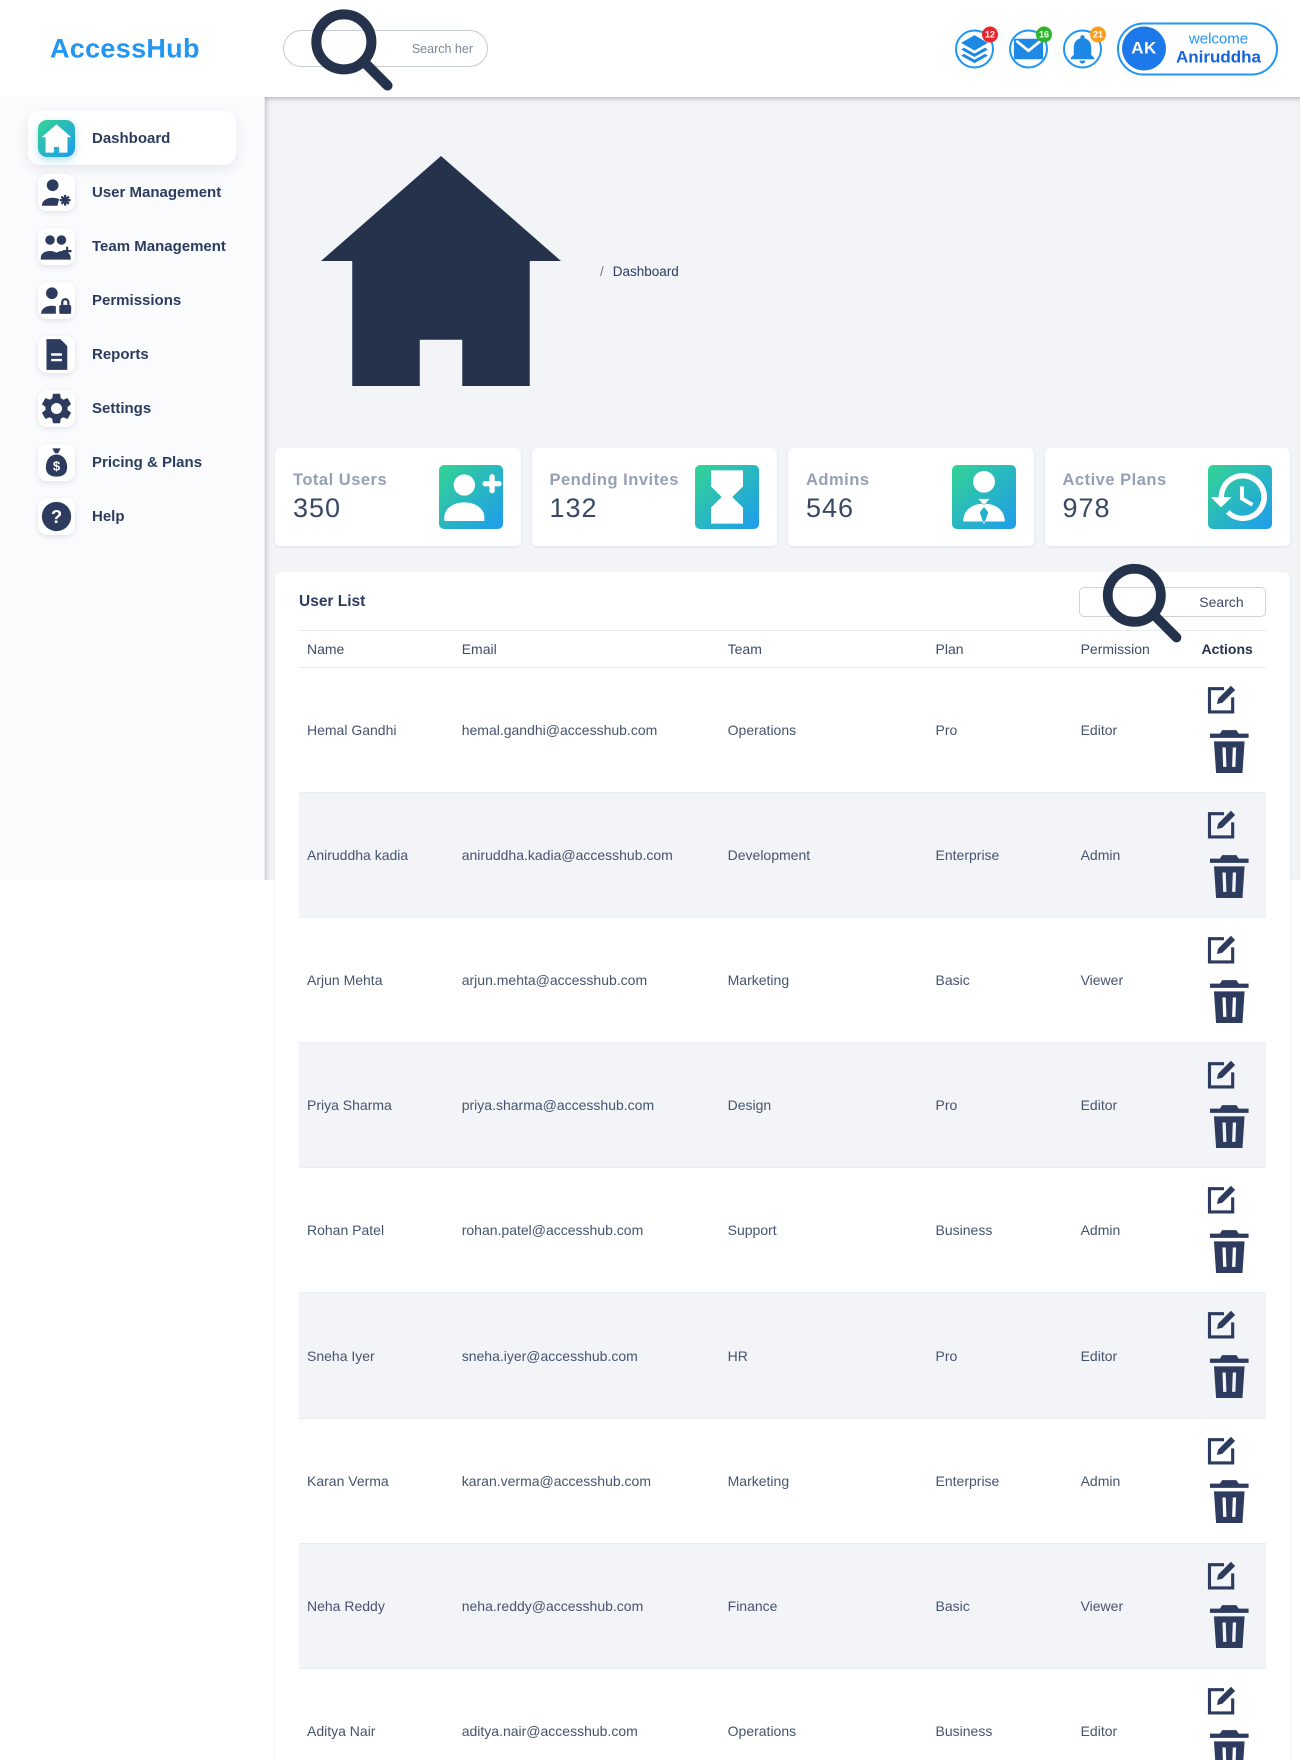 The height and width of the screenshot is (1760, 1300). I want to click on notification-layers: 12, so click(976, 47).